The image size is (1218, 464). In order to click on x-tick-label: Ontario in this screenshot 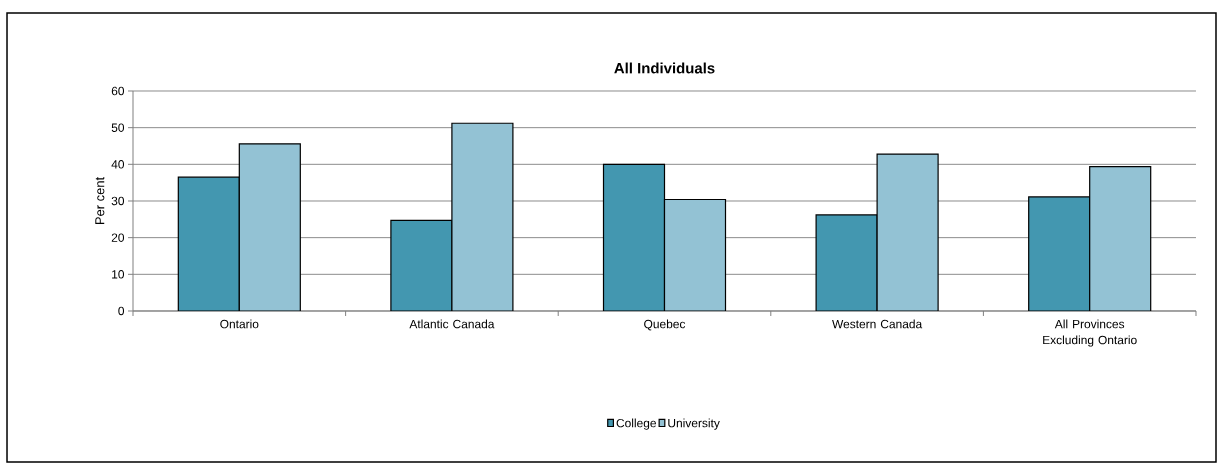, I will do `click(239, 324)`.